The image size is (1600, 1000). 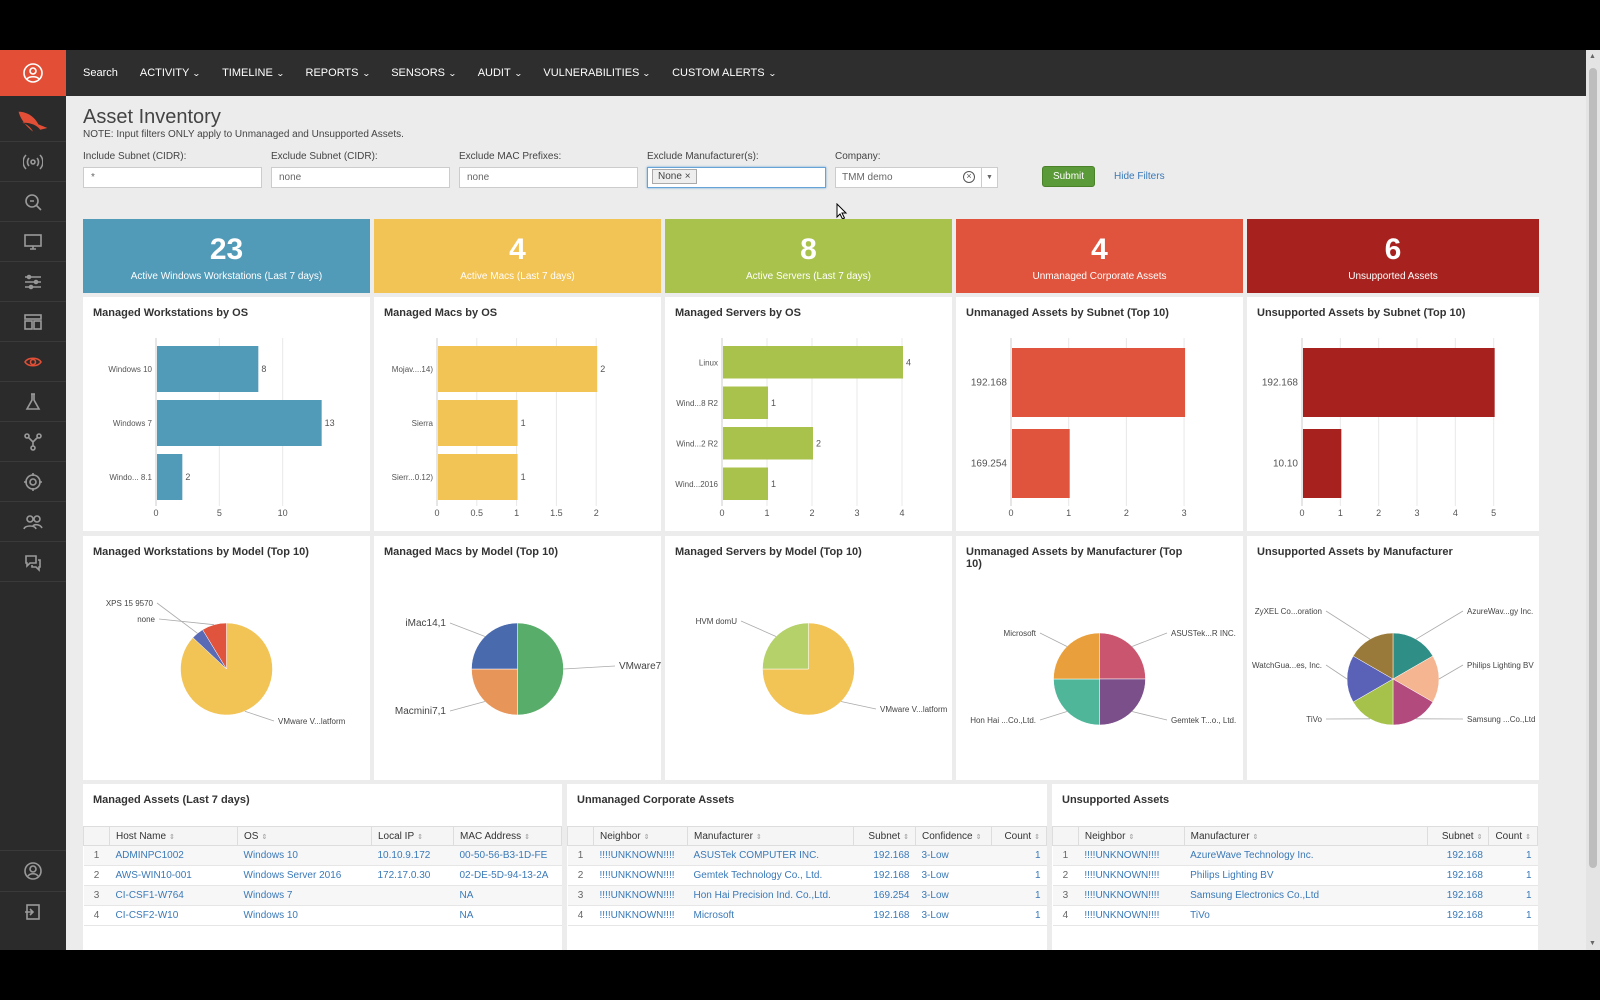 What do you see at coordinates (548, 177) in the screenshot?
I see `exclude-mac-input: none` at bounding box center [548, 177].